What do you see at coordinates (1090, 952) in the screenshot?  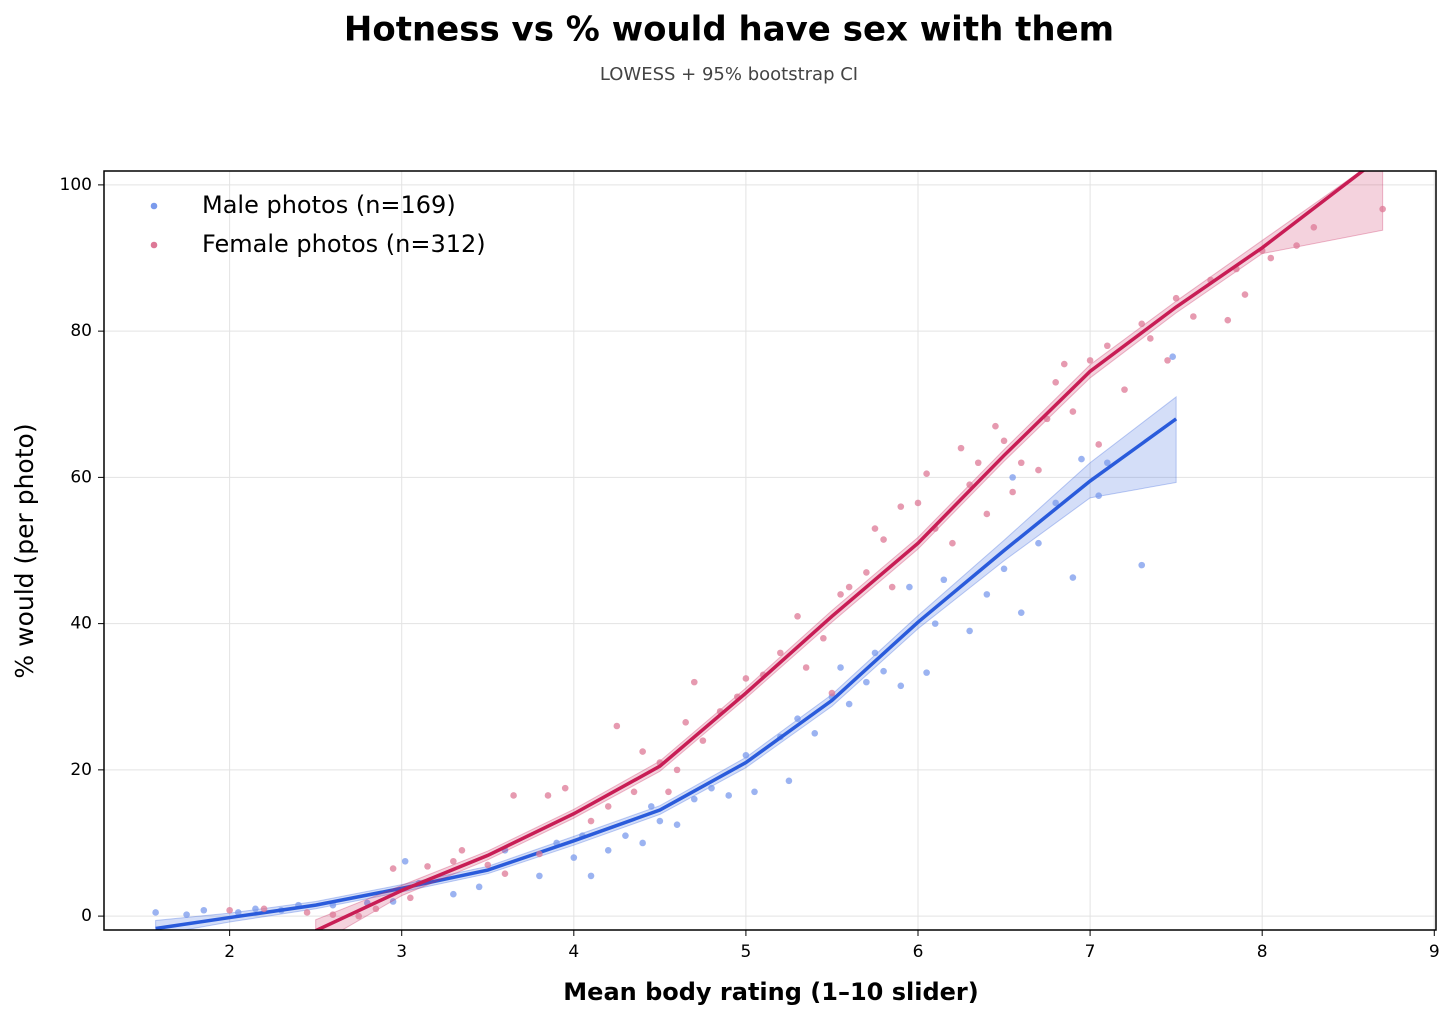 I see `x-tick-label: 7` at bounding box center [1090, 952].